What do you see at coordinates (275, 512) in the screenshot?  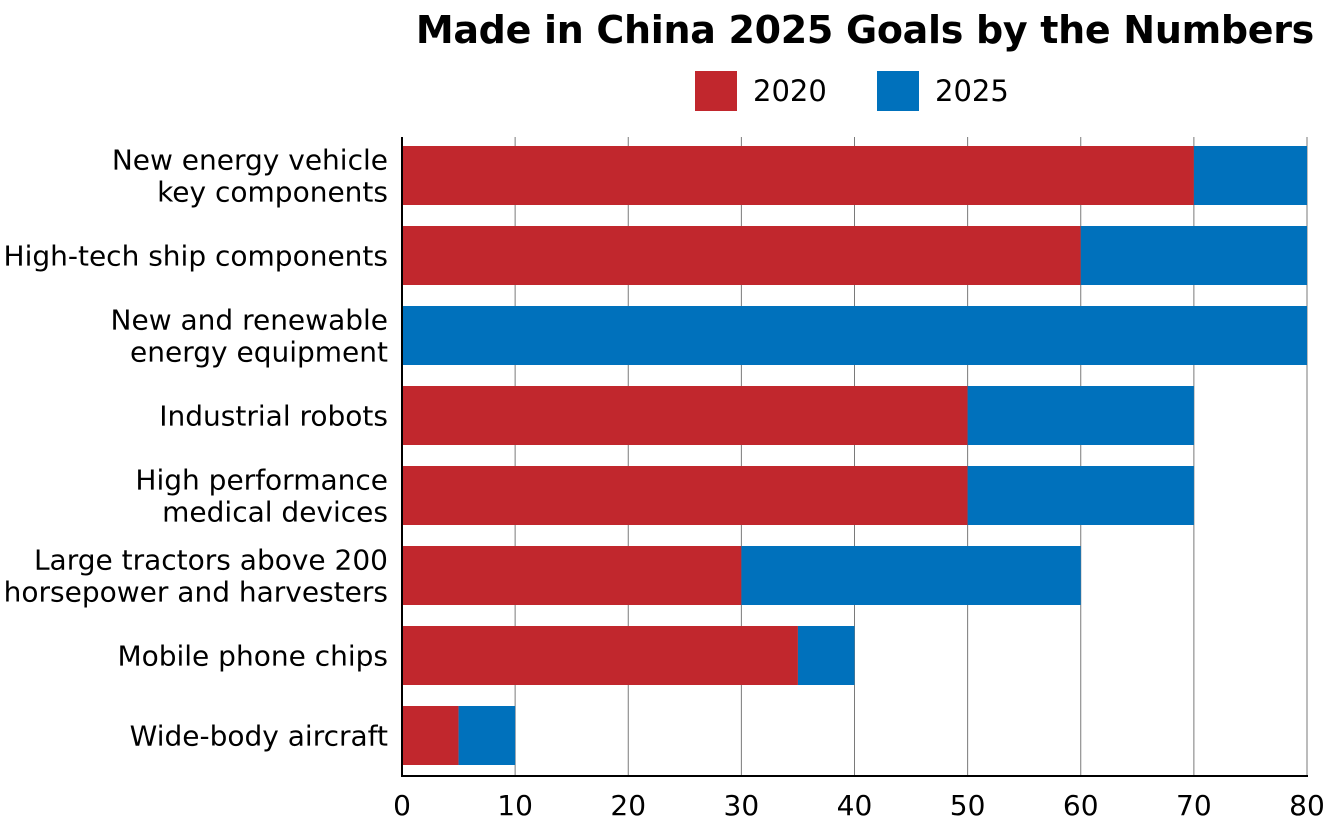 I see `category-label-4-1: medical devices` at bounding box center [275, 512].